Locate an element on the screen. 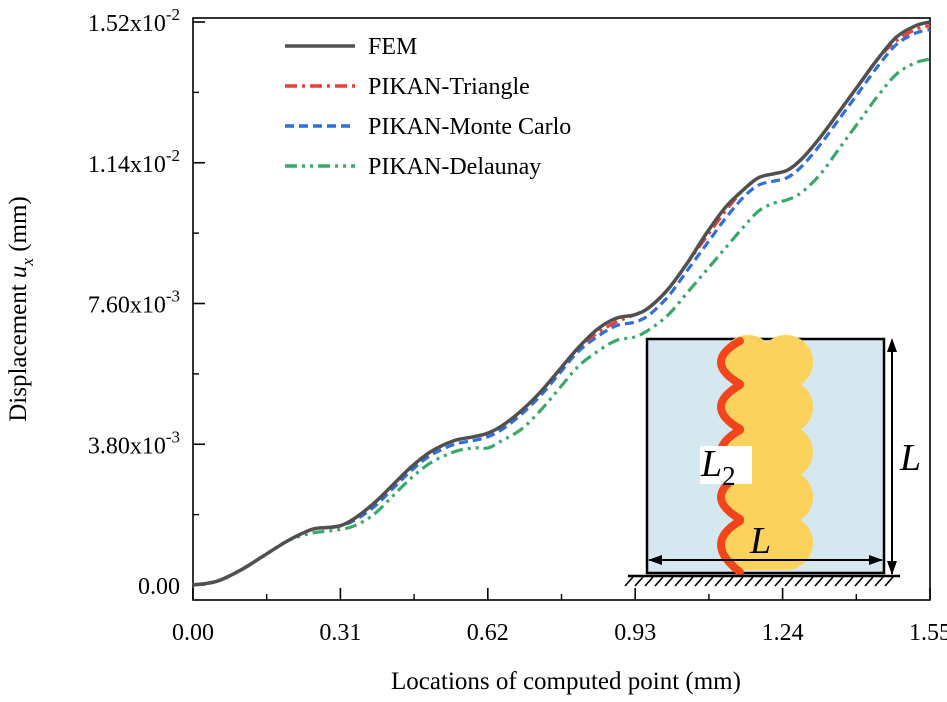  x-tick-label: 1.55 is located at coordinates (928, 633).